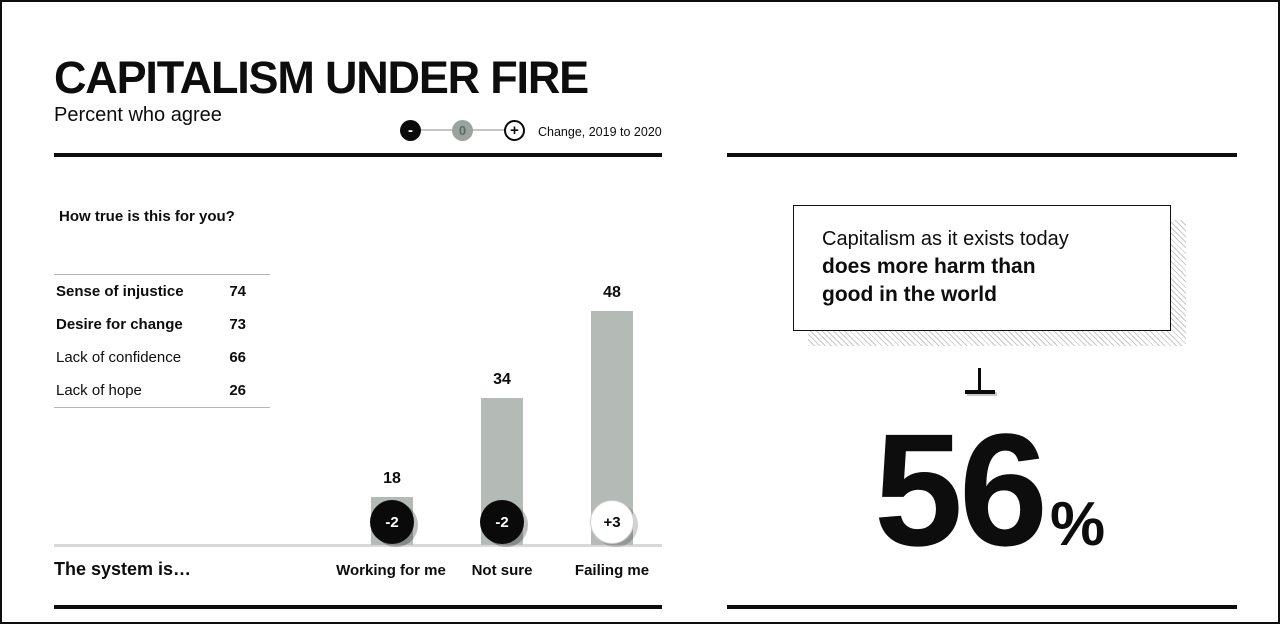 The height and width of the screenshot is (624, 1280). Describe the element at coordinates (982, 155) in the screenshot. I see `divider-top-right` at that location.